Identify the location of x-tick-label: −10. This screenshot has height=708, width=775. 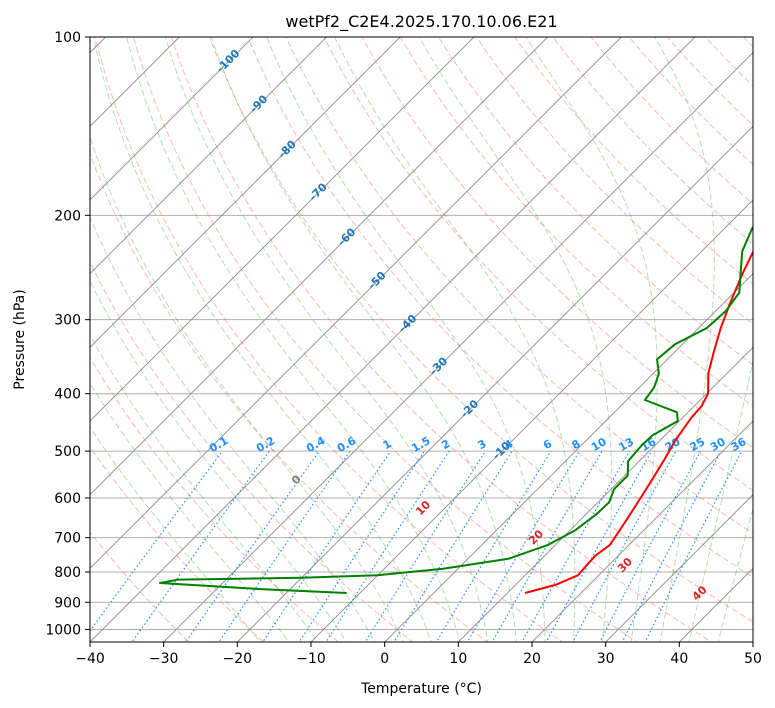
(311, 659).